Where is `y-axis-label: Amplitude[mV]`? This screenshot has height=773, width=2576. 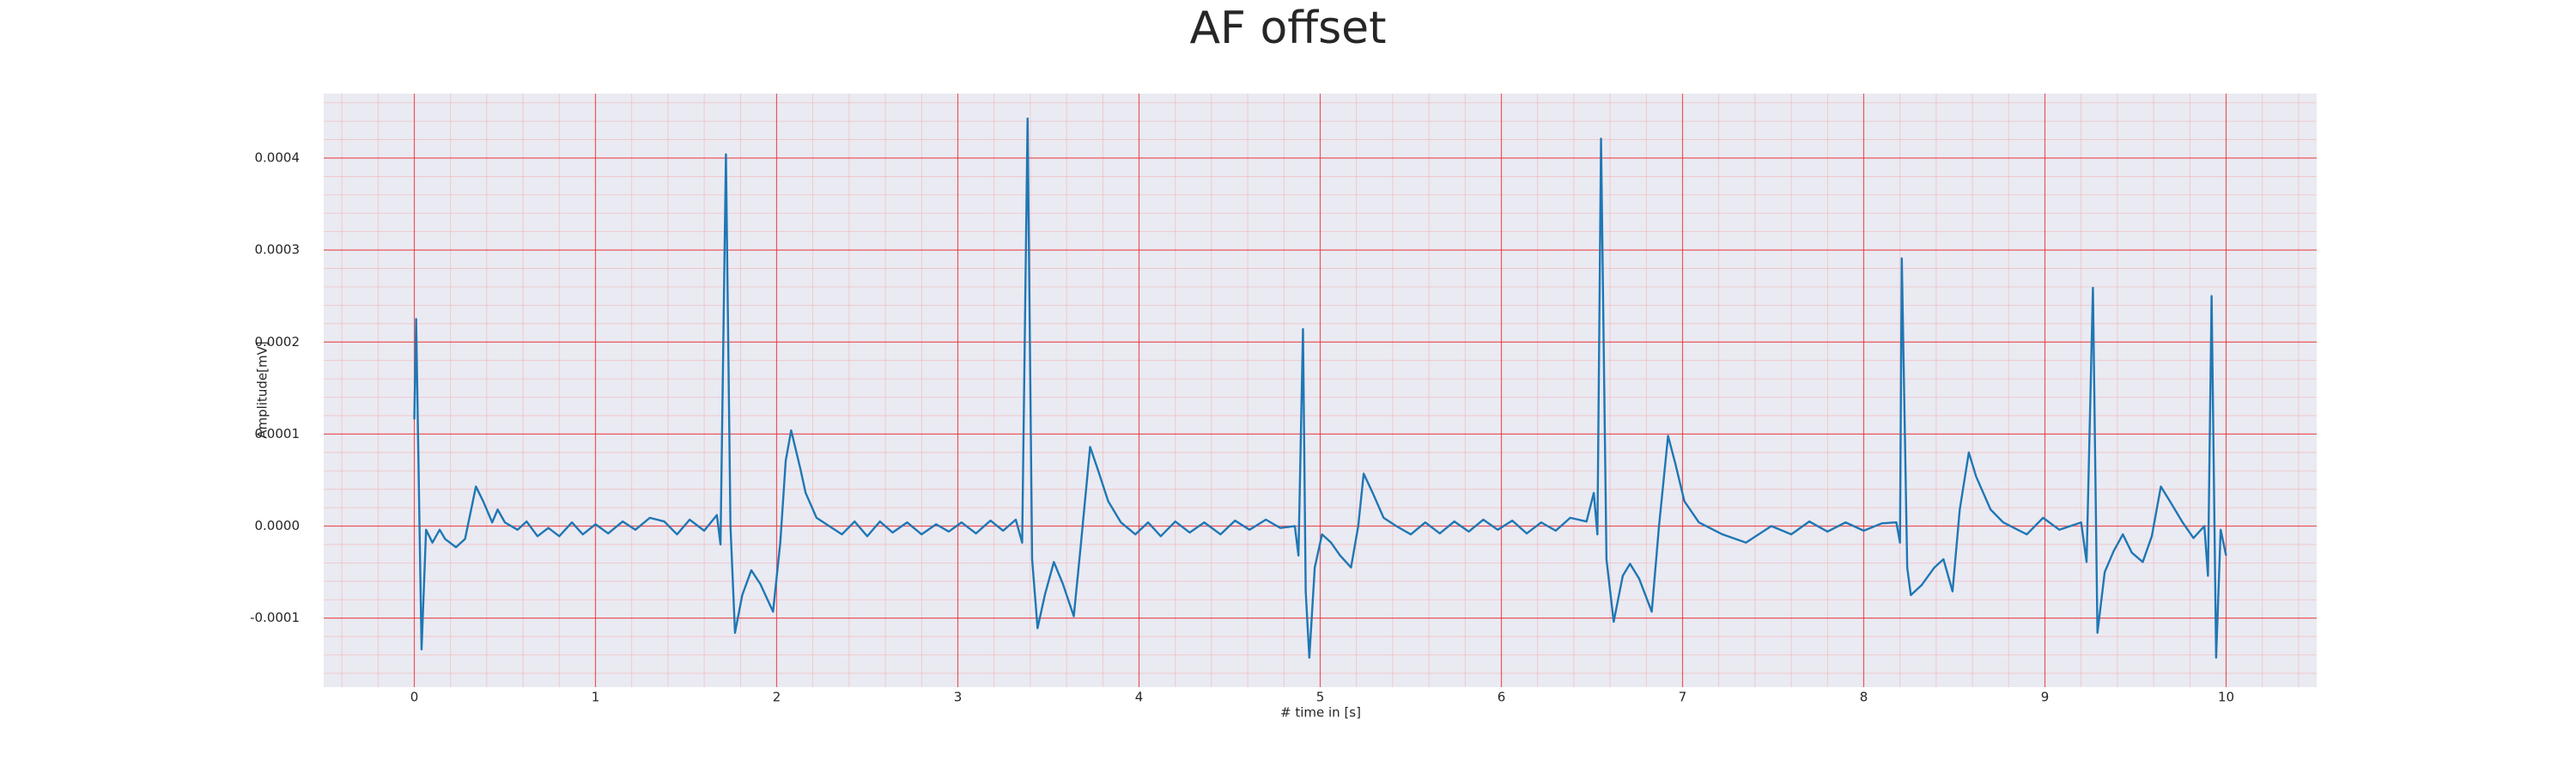 y-axis-label: Amplitude[mV] is located at coordinates (262, 389).